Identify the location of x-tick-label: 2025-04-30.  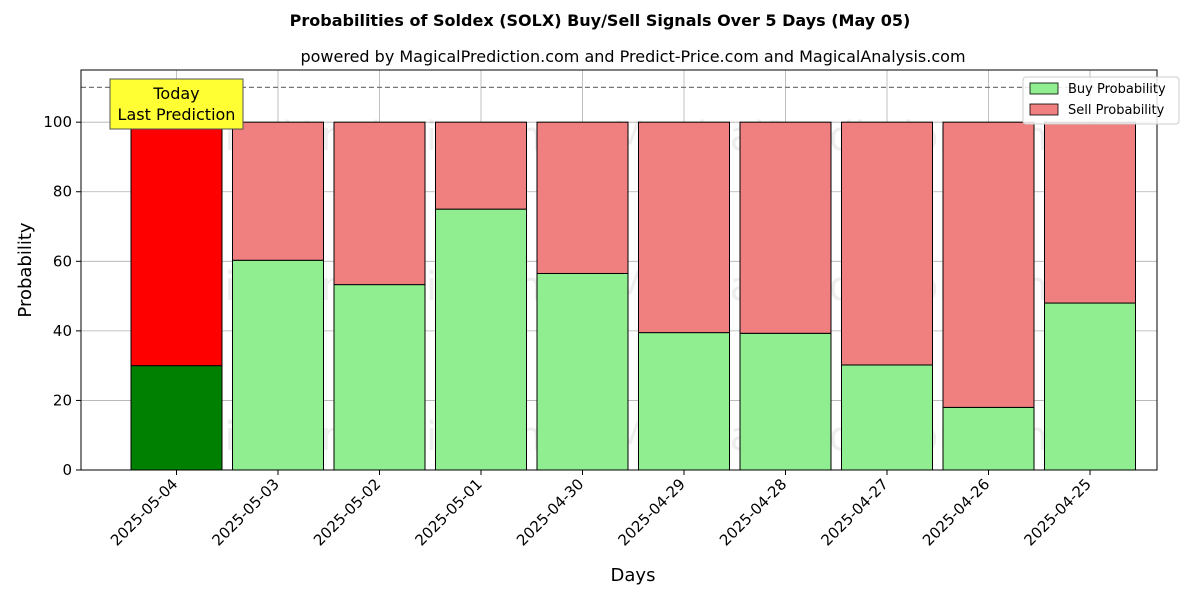
(550, 512).